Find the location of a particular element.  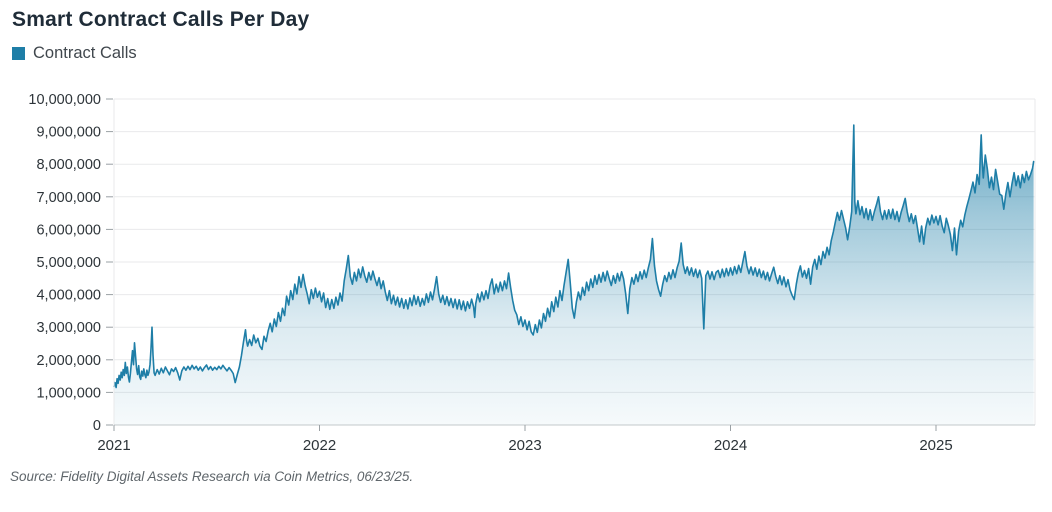

x-tick-marks is located at coordinates (525, 428).